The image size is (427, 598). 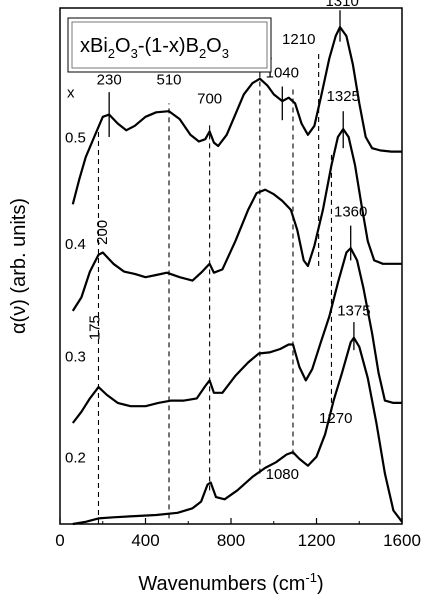 I want to click on x-tick-label: 0, so click(x=59, y=540).